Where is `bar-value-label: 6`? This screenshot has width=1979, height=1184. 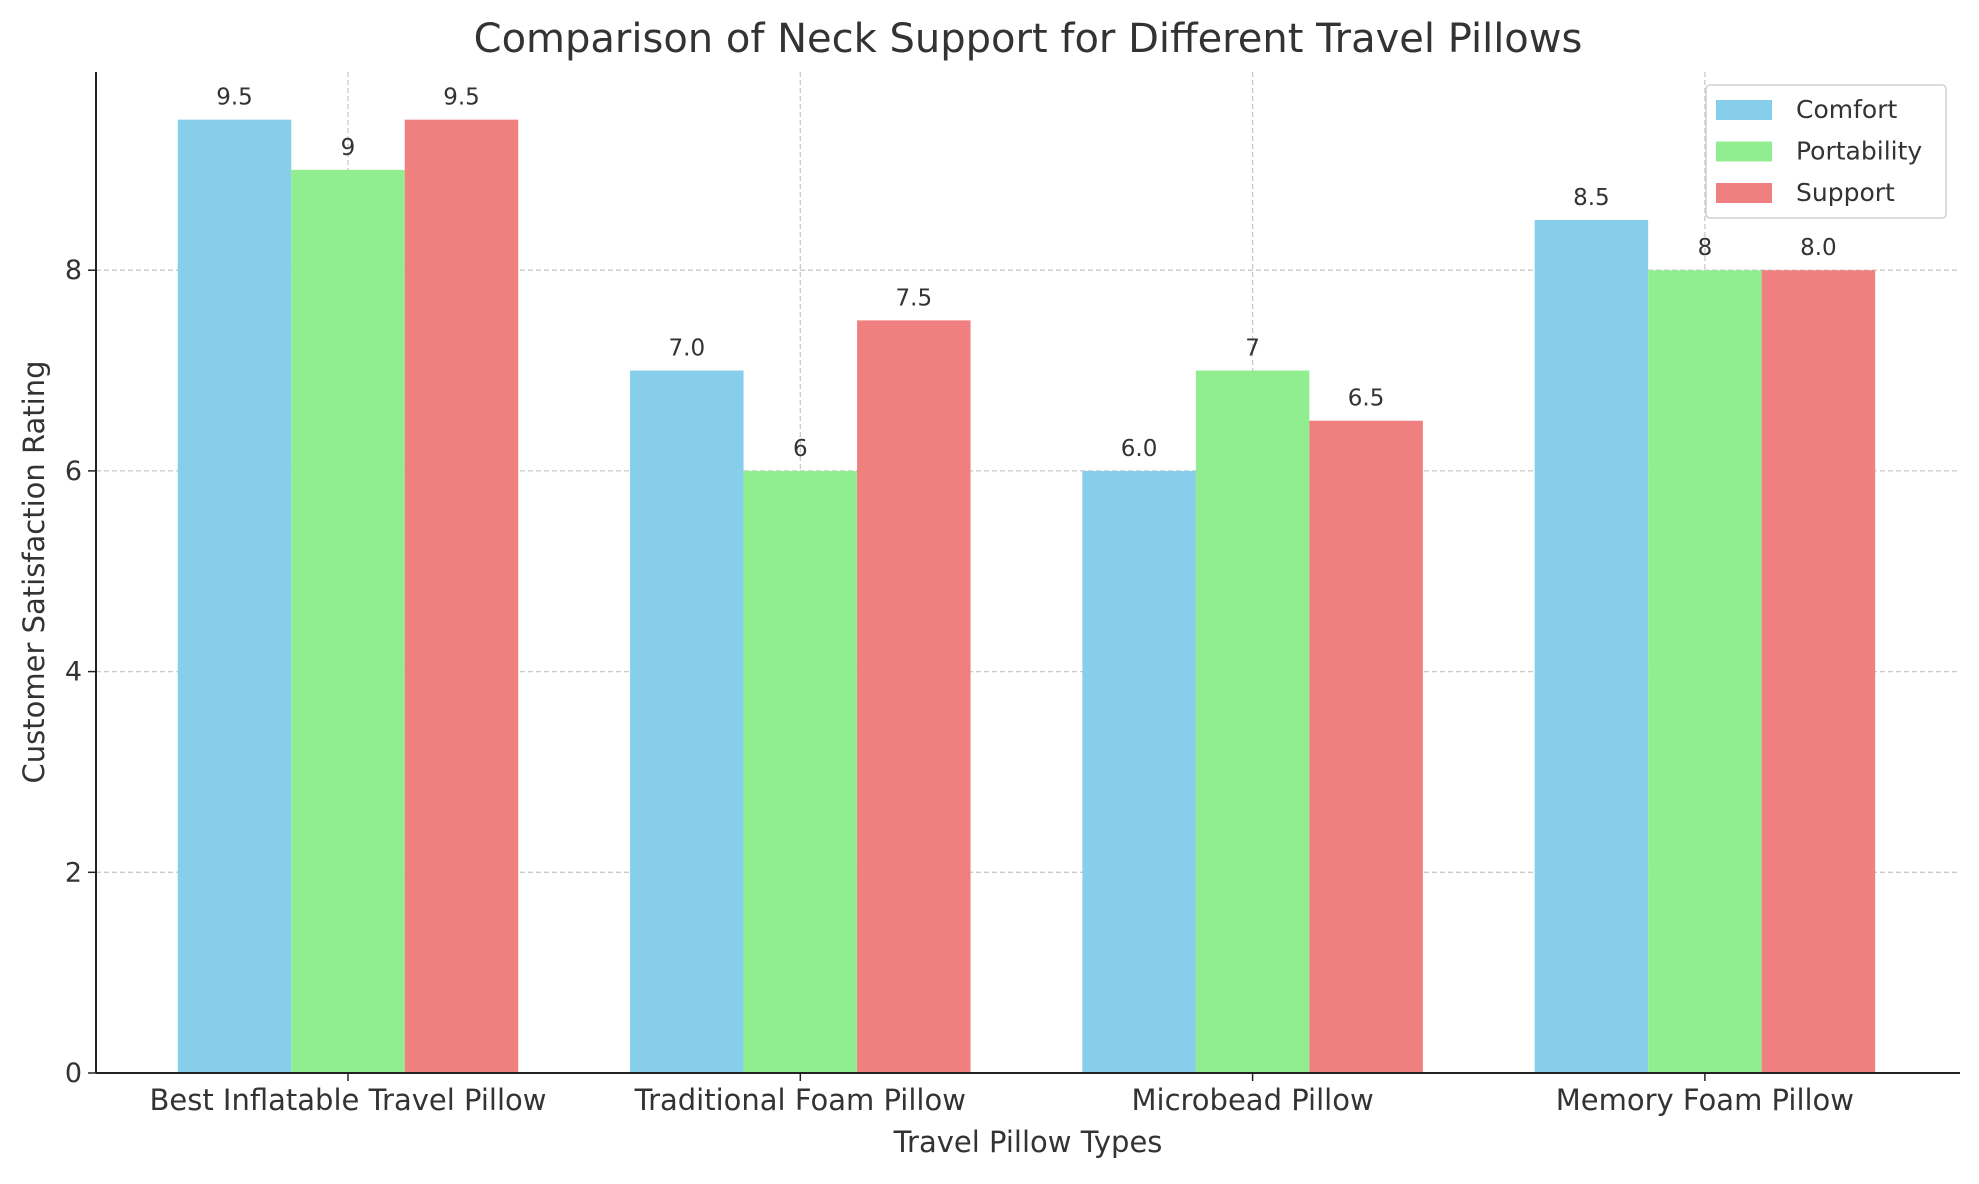 bar-value-label: 6 is located at coordinates (800, 449).